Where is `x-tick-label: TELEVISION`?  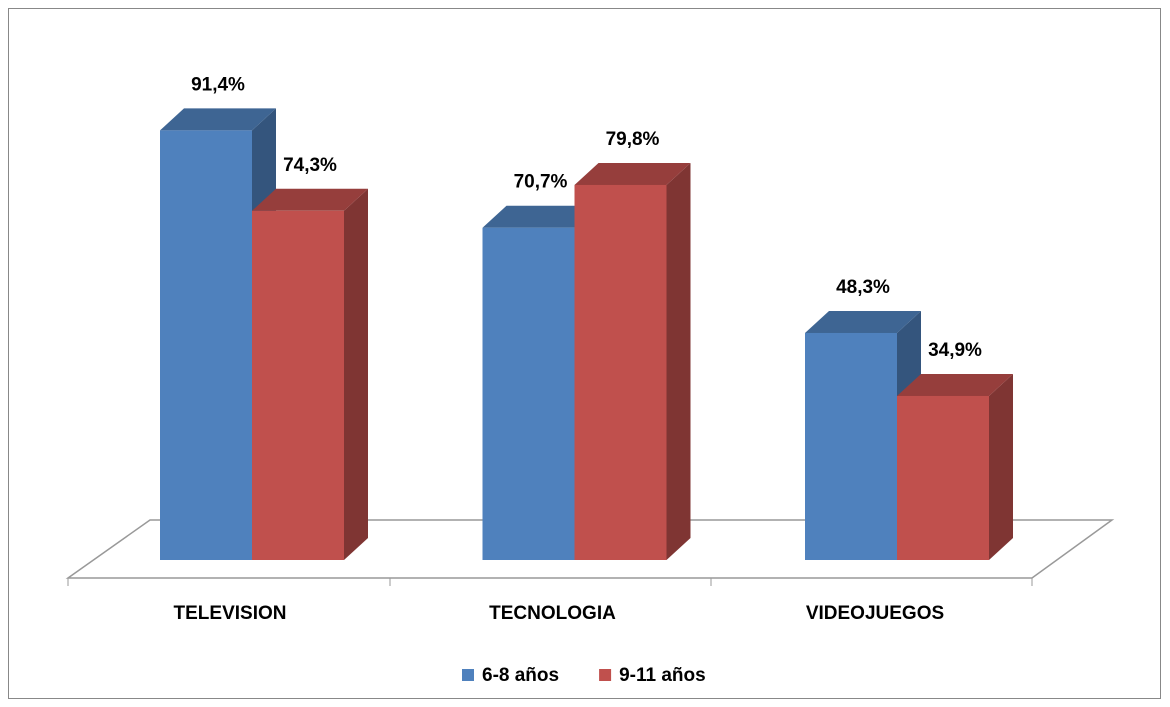
x-tick-label: TELEVISION is located at coordinates (230, 613).